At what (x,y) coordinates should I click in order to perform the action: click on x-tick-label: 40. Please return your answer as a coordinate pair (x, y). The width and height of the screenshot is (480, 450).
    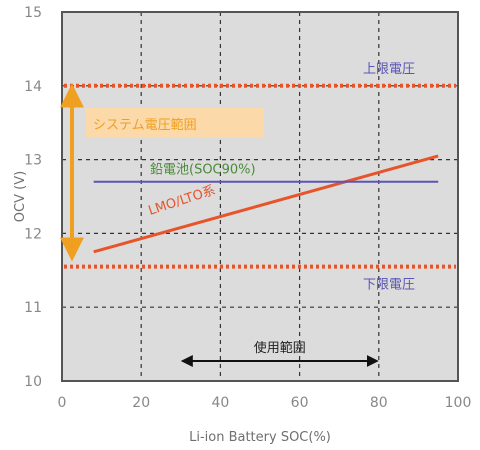
    Looking at the image, I should click on (220, 403).